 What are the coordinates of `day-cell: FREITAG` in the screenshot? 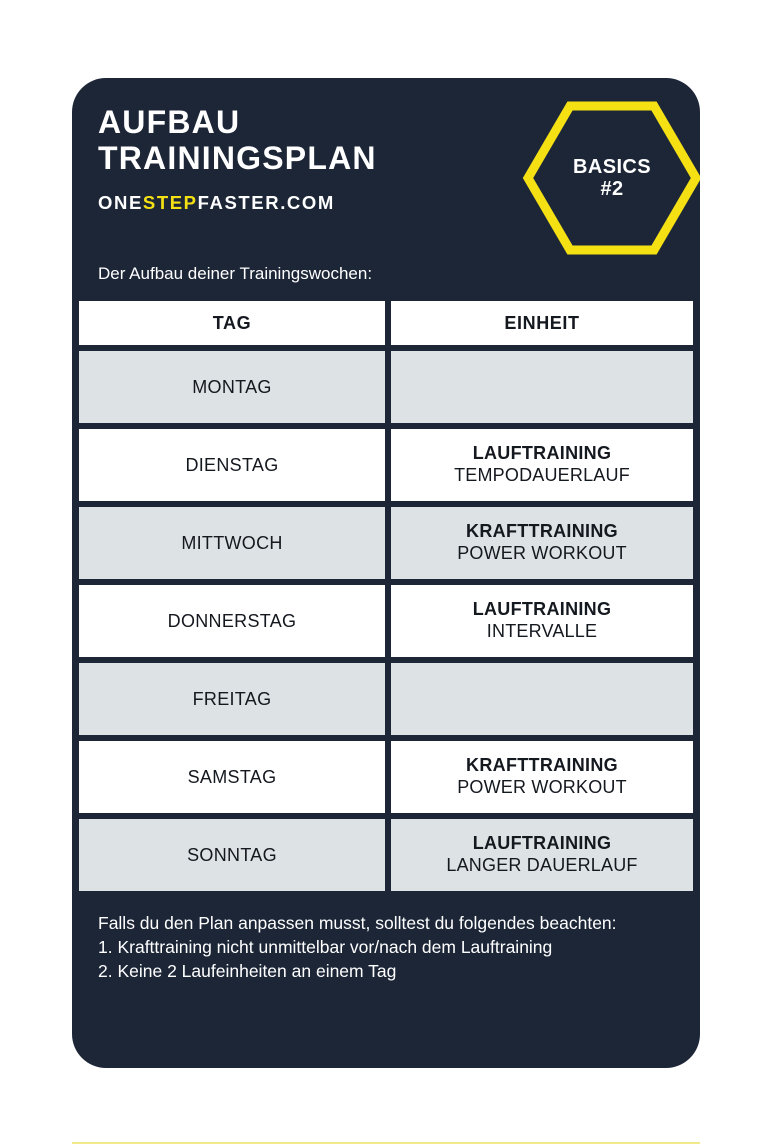 It's located at (232, 699).